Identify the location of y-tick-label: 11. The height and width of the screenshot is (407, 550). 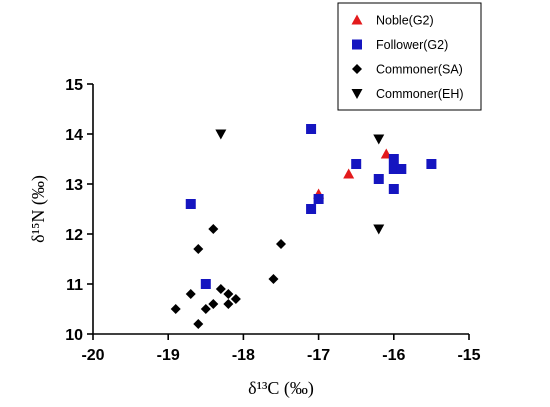
(74, 285).